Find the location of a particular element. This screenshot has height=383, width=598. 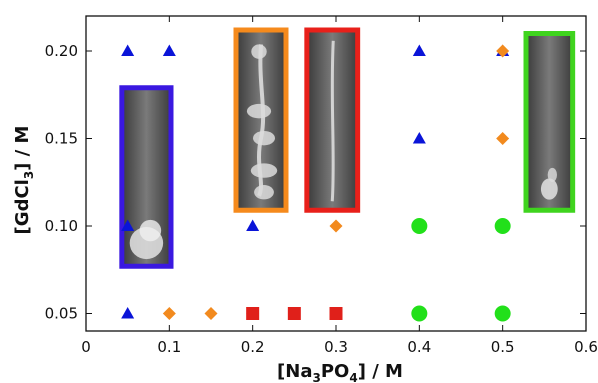

y-axis-label: [GdCl3] / M is located at coordinates (24, 180).